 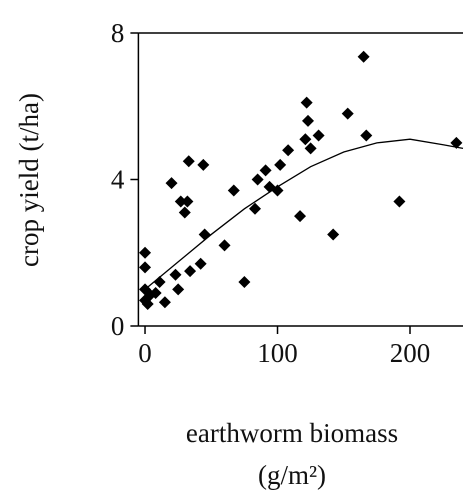 I want to click on x-tick-label: 100, so click(x=277, y=353).